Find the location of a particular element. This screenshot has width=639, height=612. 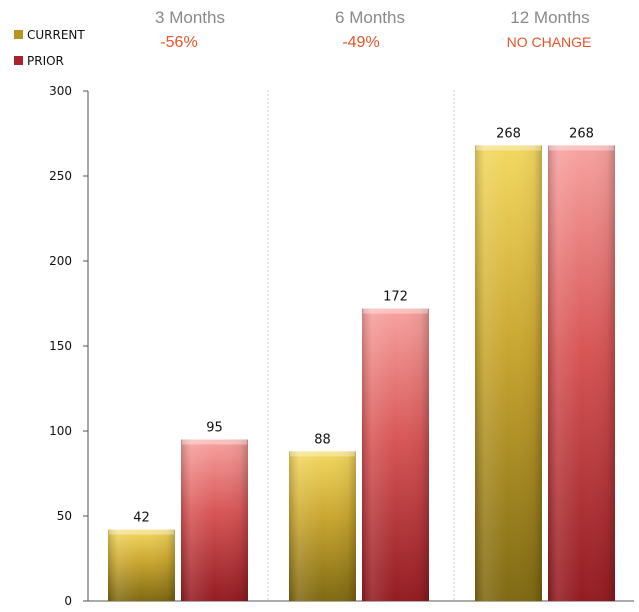

group-change-6-months: -49% is located at coordinates (360, 42).